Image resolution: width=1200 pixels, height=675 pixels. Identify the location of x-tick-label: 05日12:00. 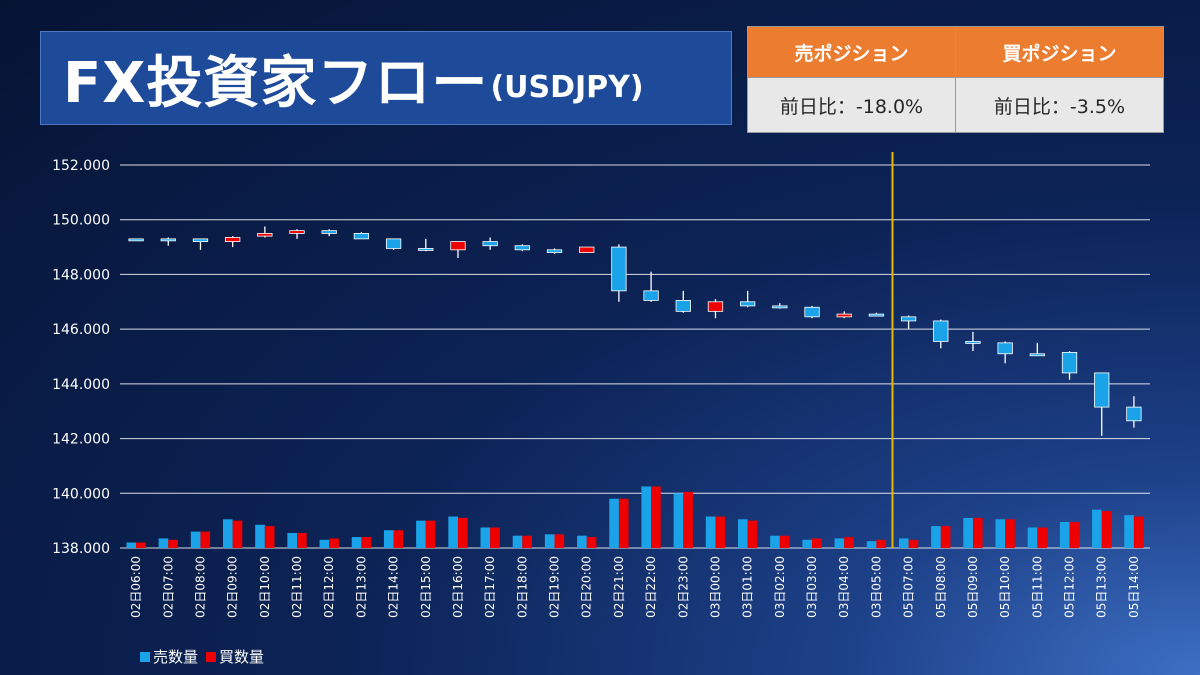
(1070, 587).